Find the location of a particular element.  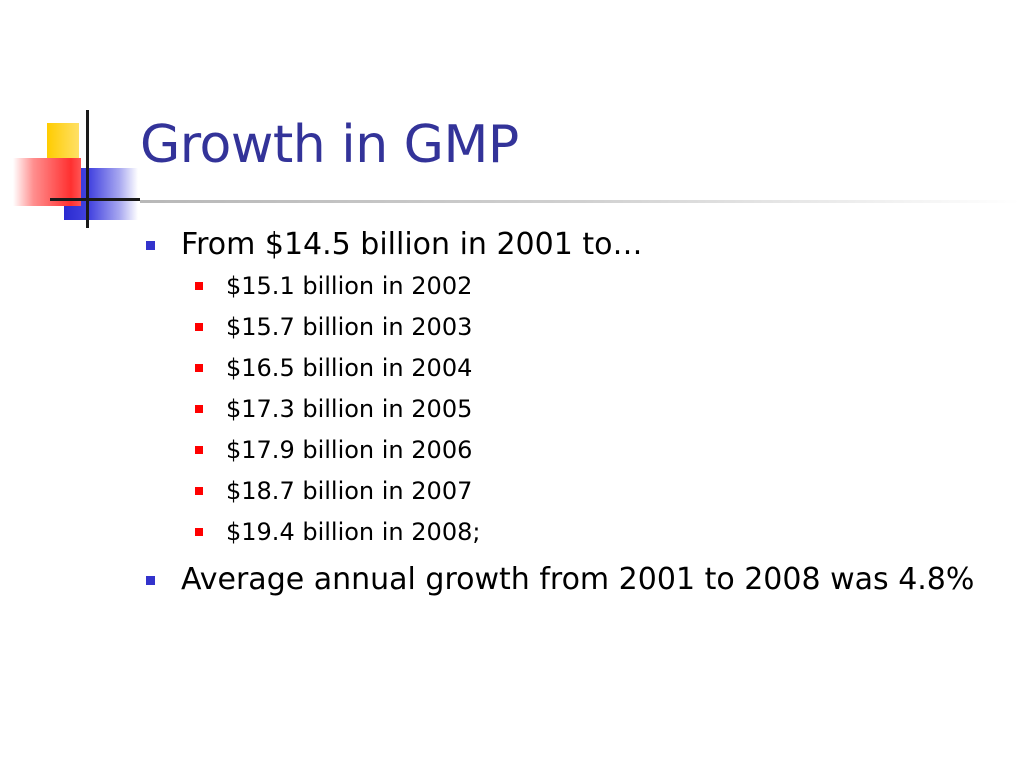

sub-bullet-item: $17.3 billion in 2005 is located at coordinates (570, 409).